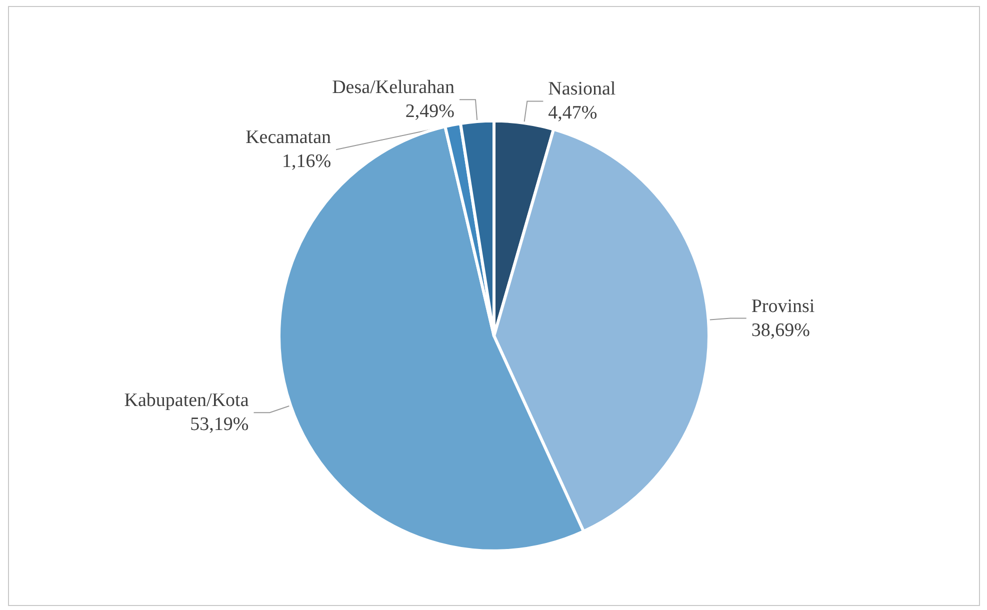 This screenshot has height=610, width=987. What do you see at coordinates (430, 111) in the screenshot?
I see `data-label: 2,49%` at bounding box center [430, 111].